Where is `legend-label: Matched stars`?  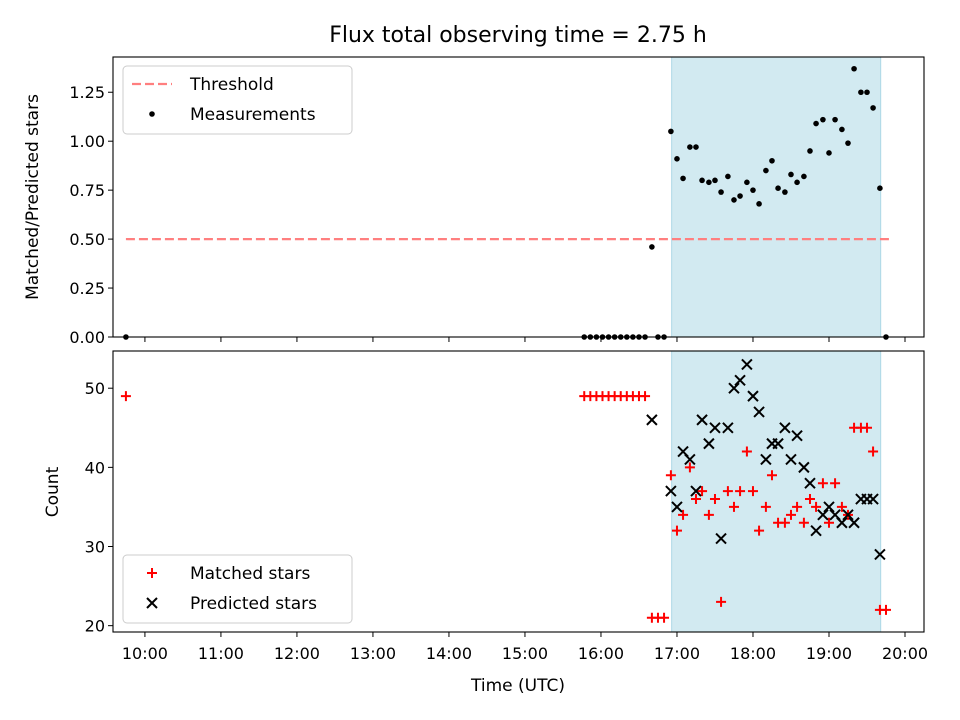
legend-label: Matched stars is located at coordinates (250, 574).